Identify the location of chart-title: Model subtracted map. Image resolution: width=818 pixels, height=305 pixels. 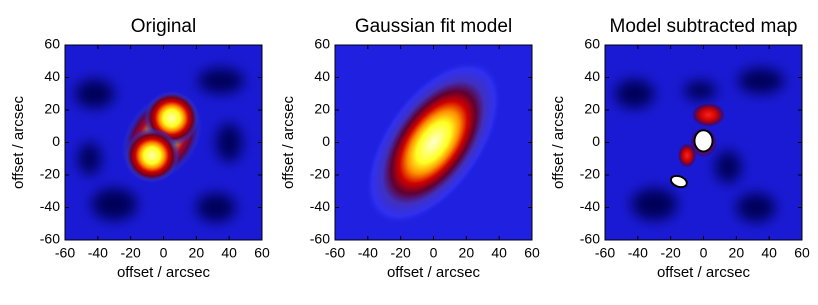
(704, 26).